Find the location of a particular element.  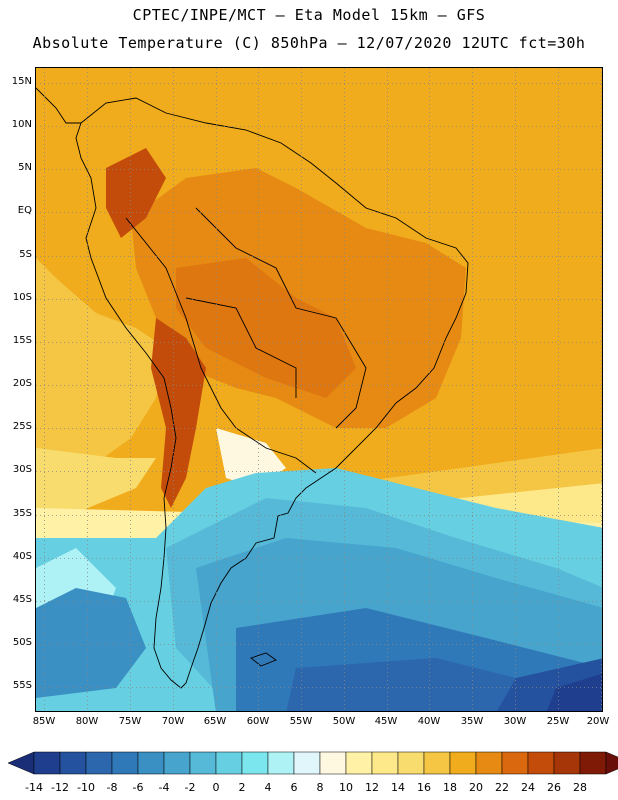

border-argentina is located at coordinates (276, 450).